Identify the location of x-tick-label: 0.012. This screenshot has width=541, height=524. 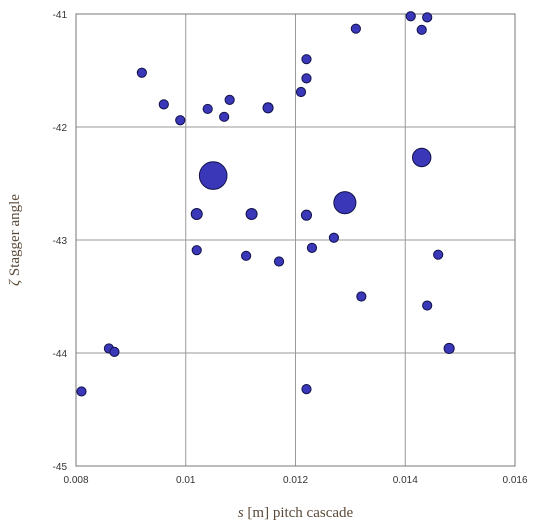
(295, 480).